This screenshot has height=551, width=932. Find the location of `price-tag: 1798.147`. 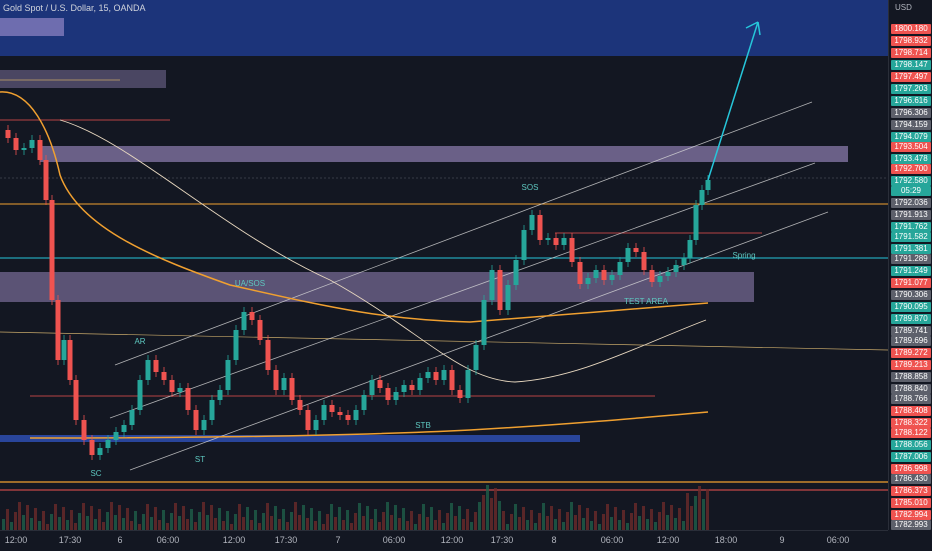

price-tag: 1798.147 is located at coordinates (911, 65).